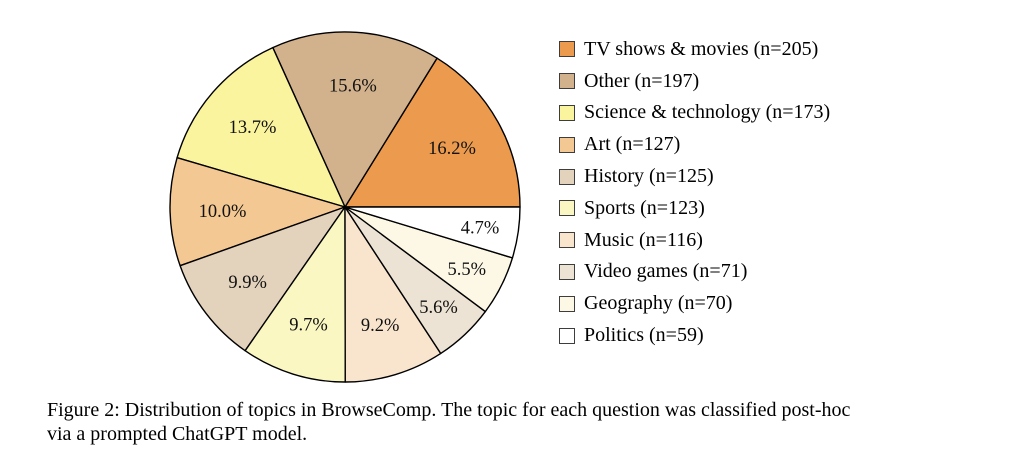 The image size is (1024, 473). Describe the element at coordinates (380, 326) in the screenshot. I see `pie-percent-label: 9.2%` at that location.